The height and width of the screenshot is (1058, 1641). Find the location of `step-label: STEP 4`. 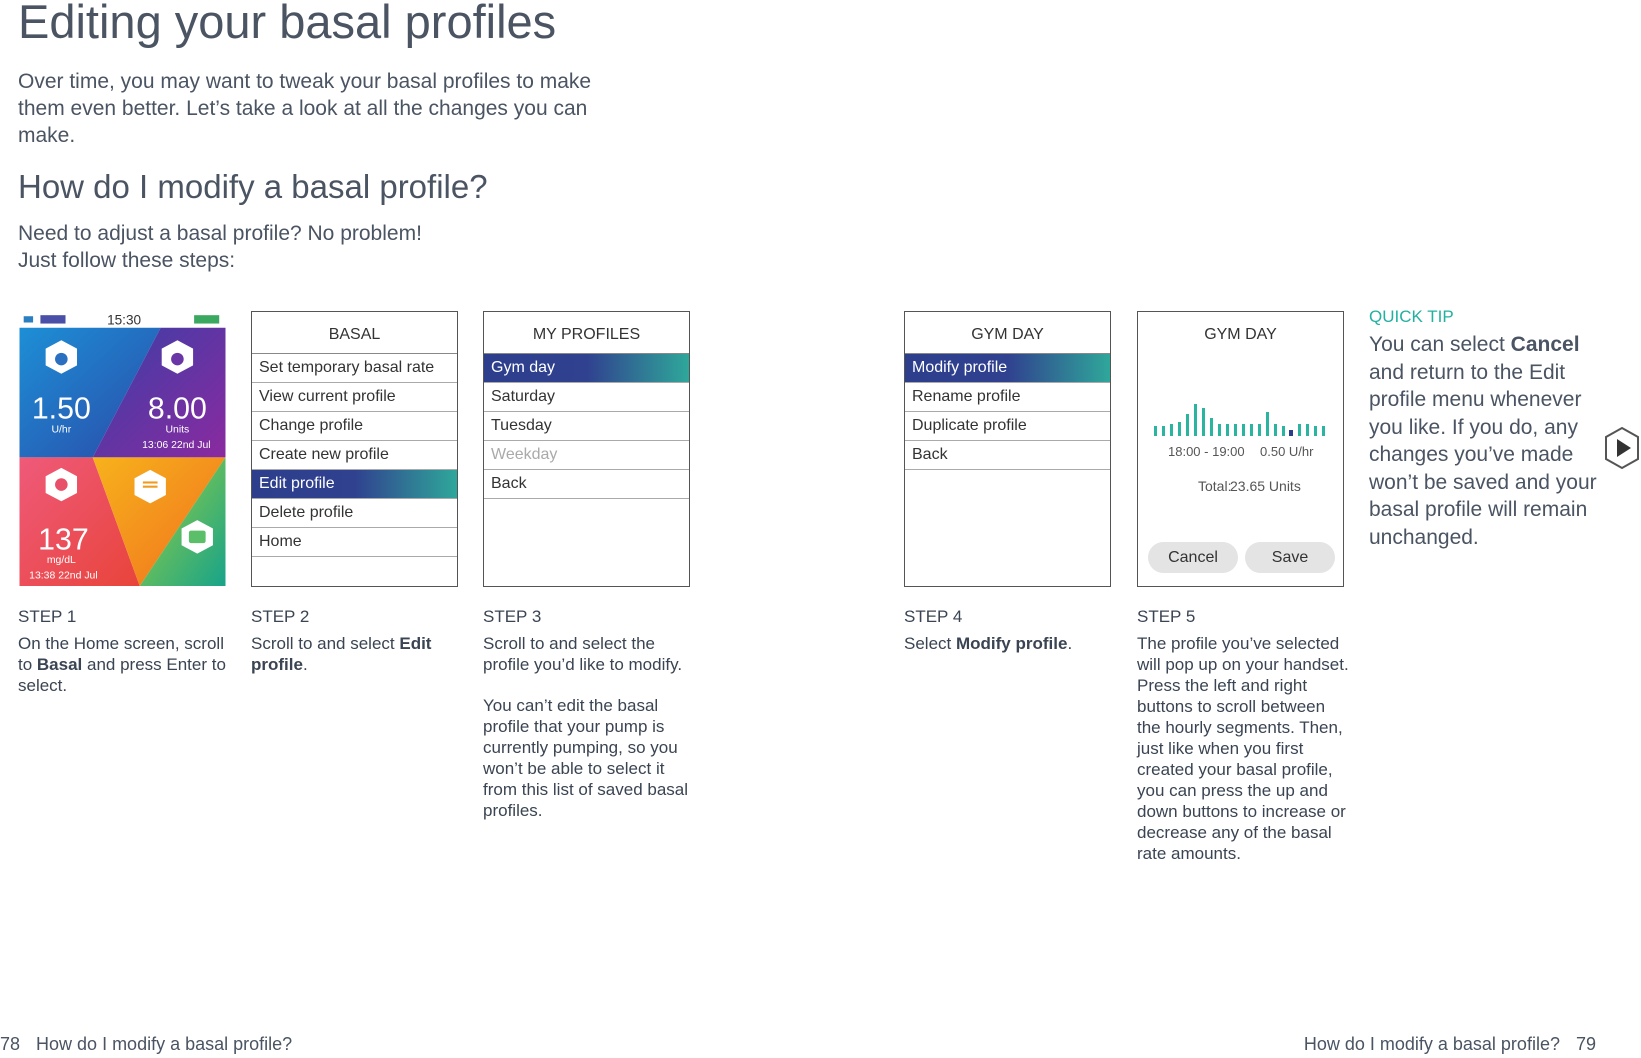

step-label: STEP 4 is located at coordinates (933, 616).